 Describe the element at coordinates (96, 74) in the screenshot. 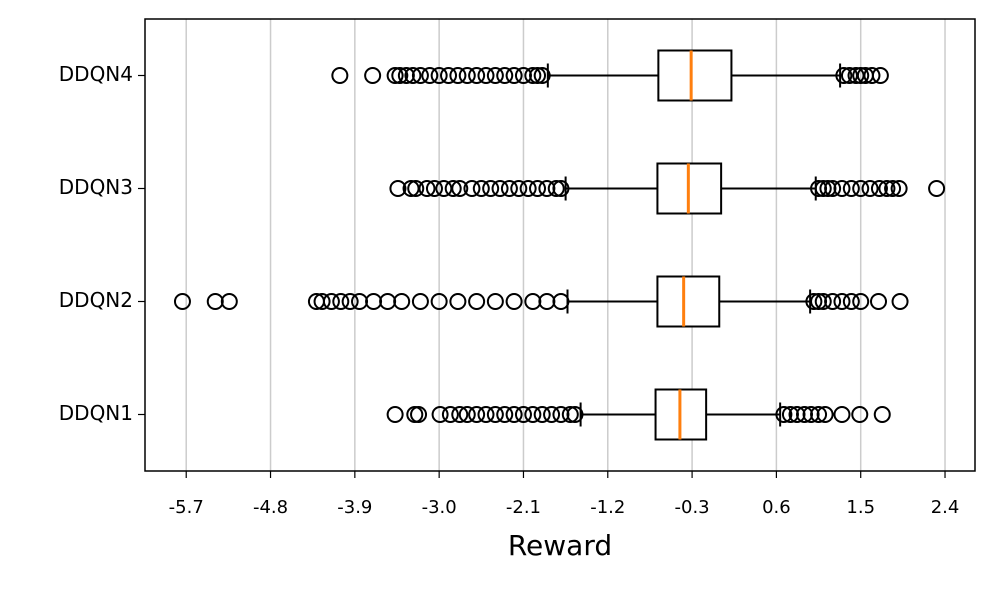

I see `y-tick-label: DDQN4` at that location.